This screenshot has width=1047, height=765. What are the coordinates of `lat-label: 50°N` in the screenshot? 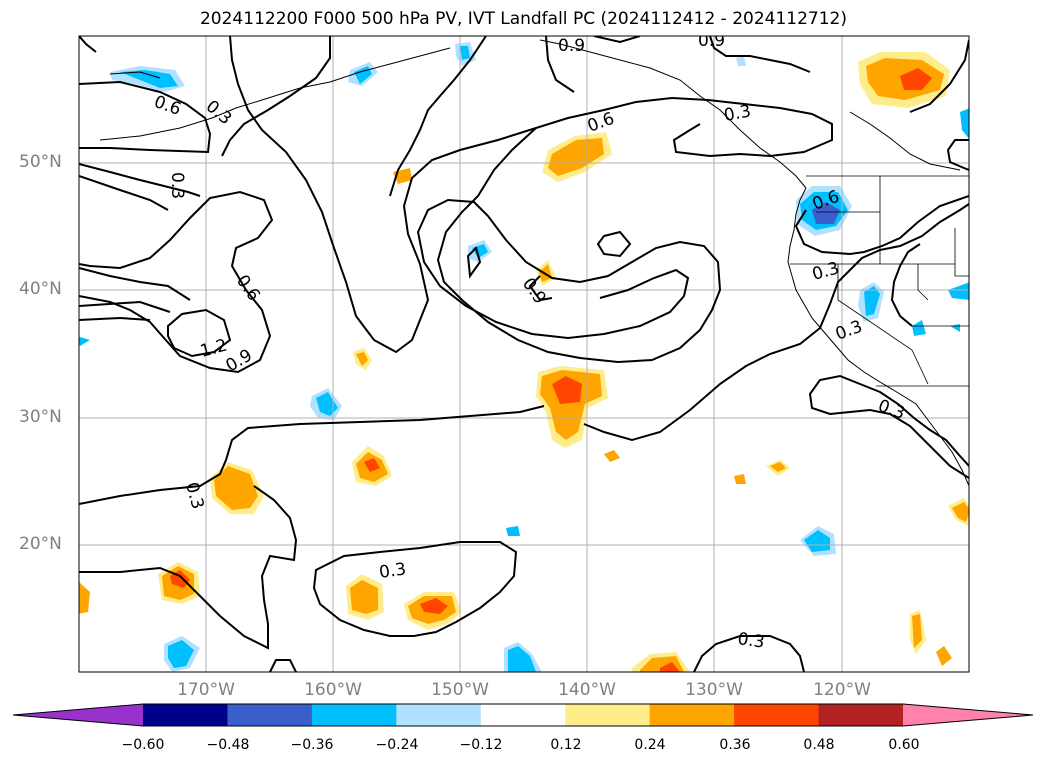 It's located at (40, 162).